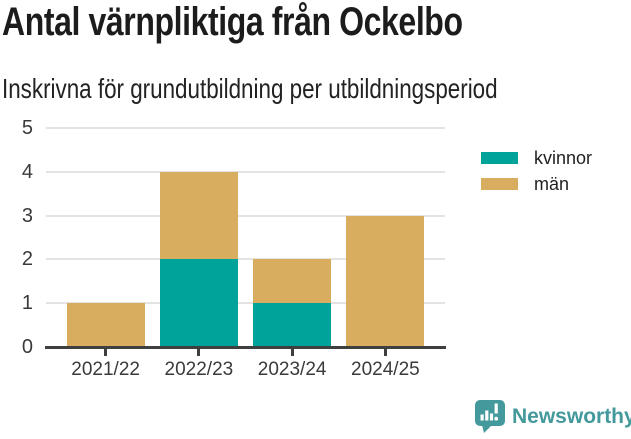 The width and height of the screenshot is (631, 439). I want to click on x-axis-baseline, so click(245, 347).